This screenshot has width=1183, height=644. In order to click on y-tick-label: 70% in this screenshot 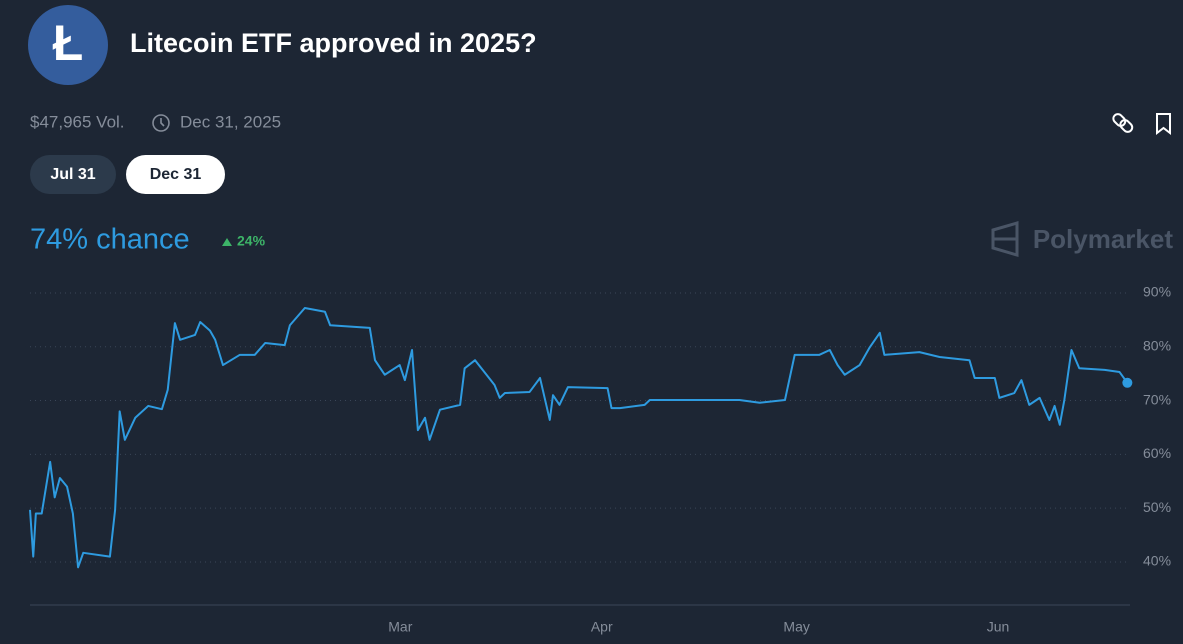, I will do `click(1157, 399)`.